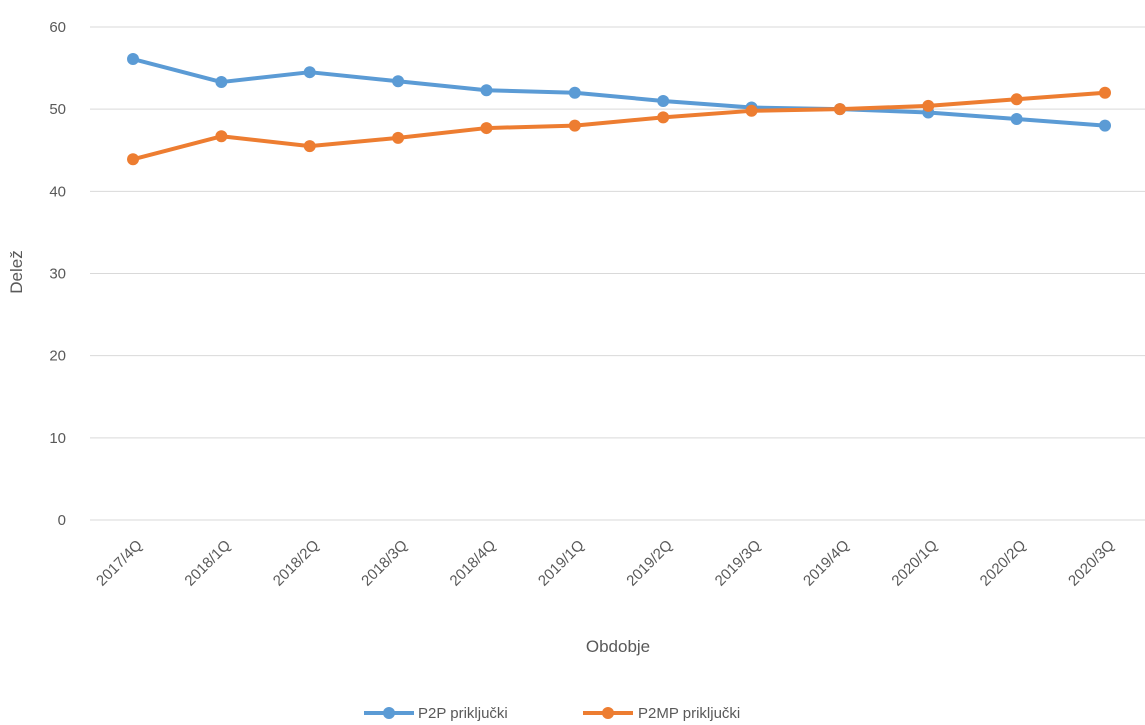 The image size is (1145, 725). What do you see at coordinates (296, 563) in the screenshot?
I see `x-tick-label: 2018/2Q` at bounding box center [296, 563].